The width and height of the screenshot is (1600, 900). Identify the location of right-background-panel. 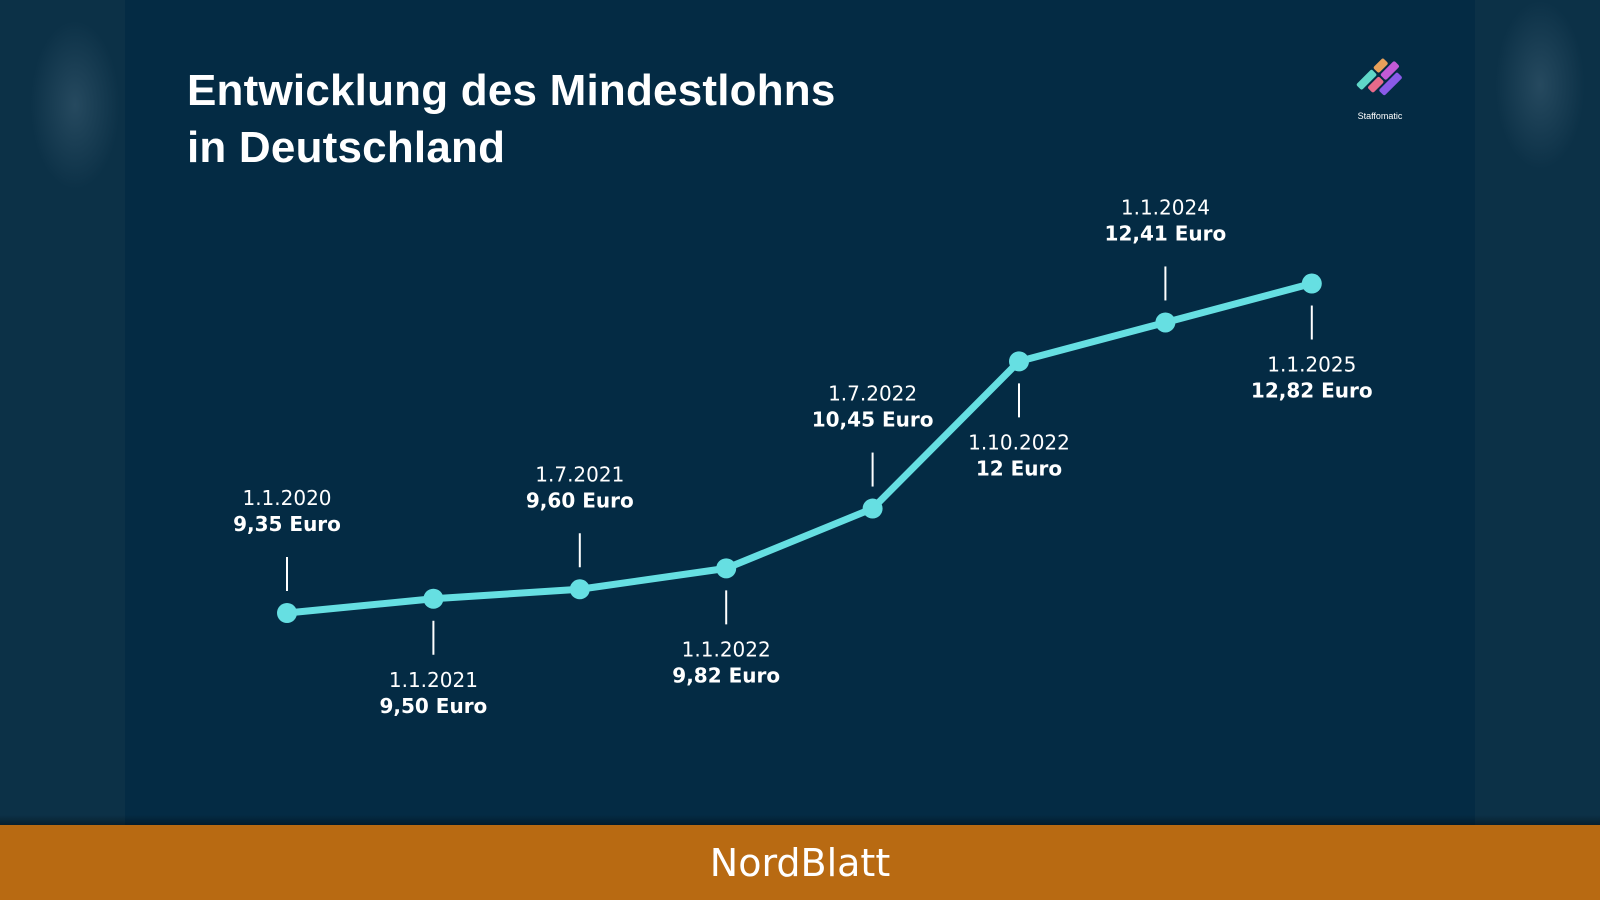
(1537, 412).